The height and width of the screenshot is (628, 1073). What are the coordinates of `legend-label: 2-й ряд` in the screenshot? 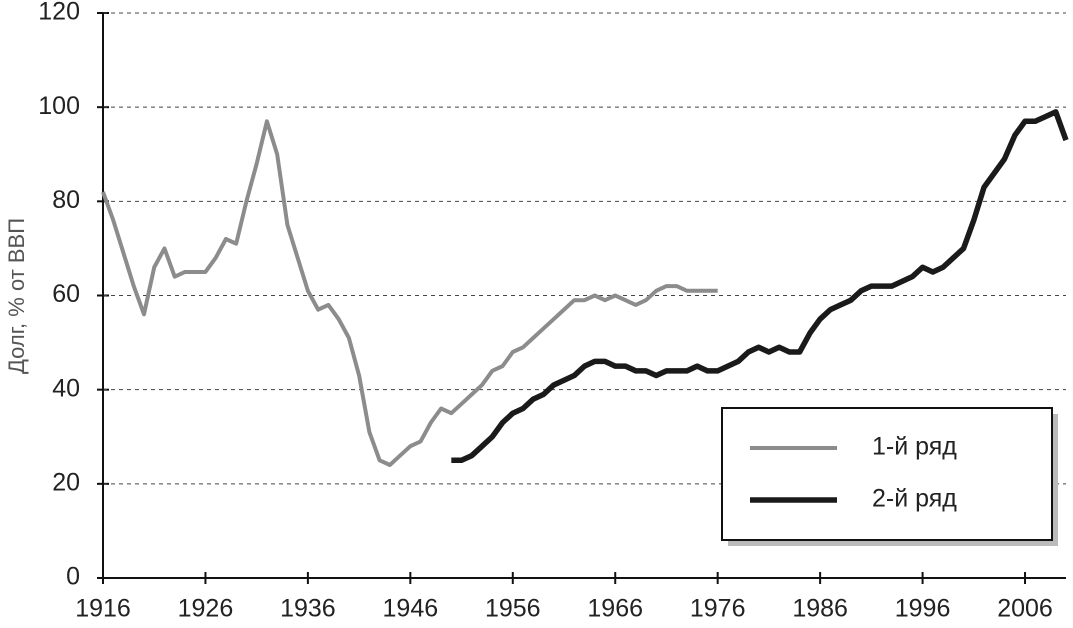 It's located at (914, 499).